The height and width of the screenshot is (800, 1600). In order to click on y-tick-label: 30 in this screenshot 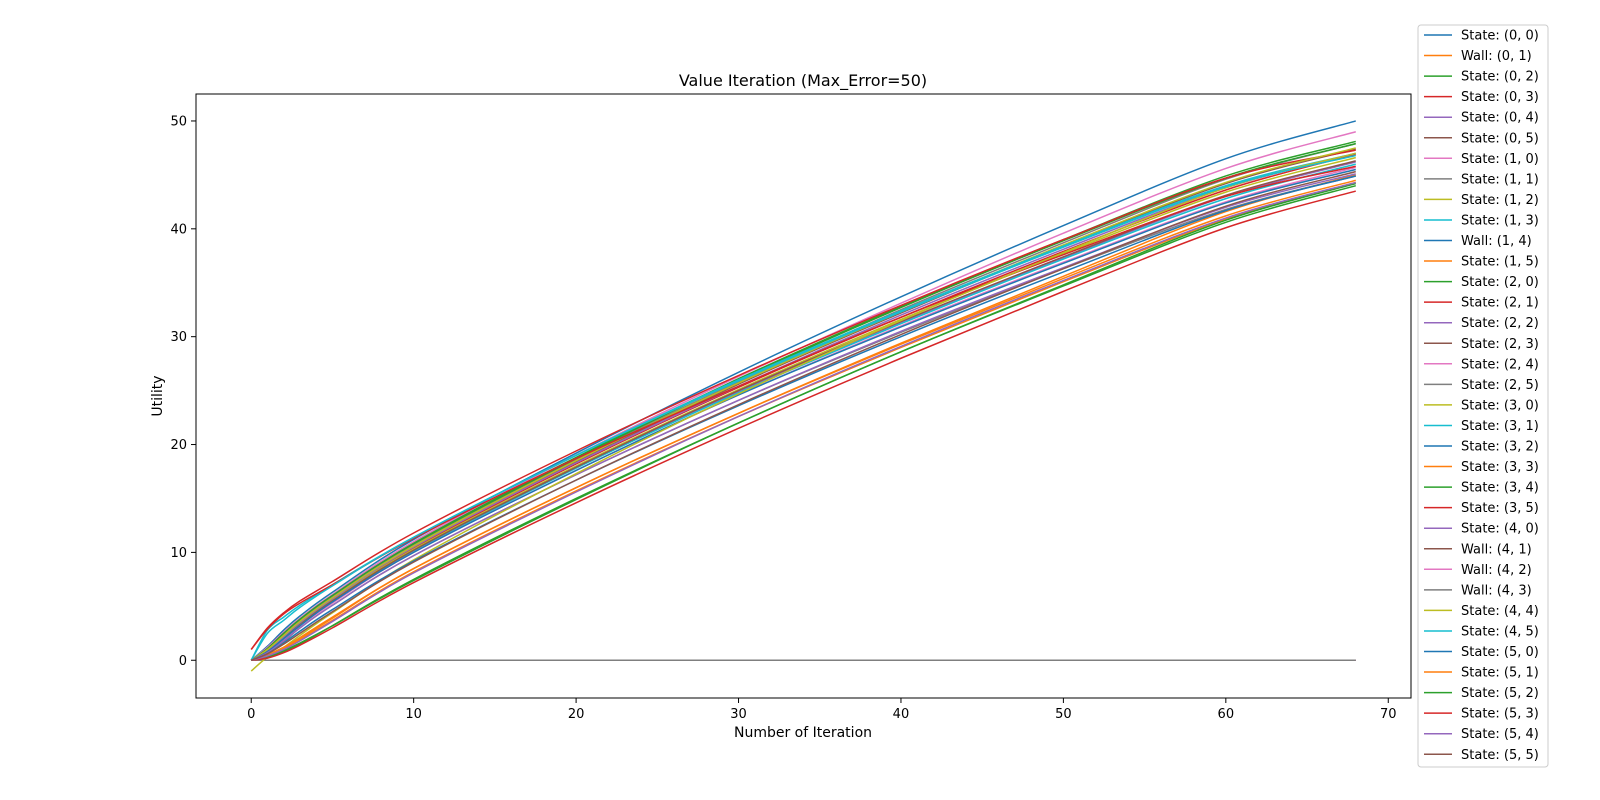, I will do `click(178, 337)`.